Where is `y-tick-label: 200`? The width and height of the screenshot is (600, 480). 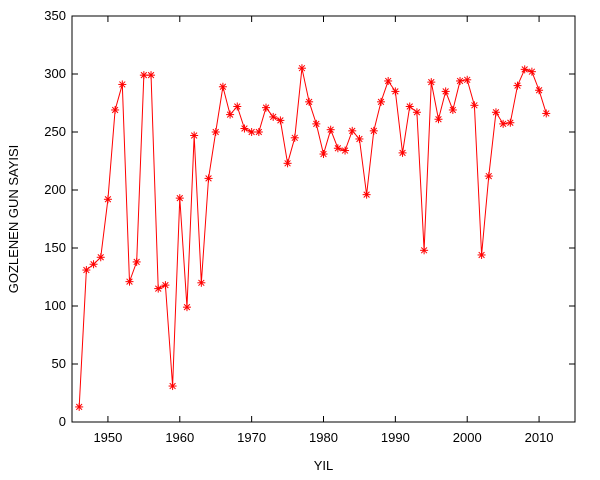 y-tick-label: 200 is located at coordinates (55, 189).